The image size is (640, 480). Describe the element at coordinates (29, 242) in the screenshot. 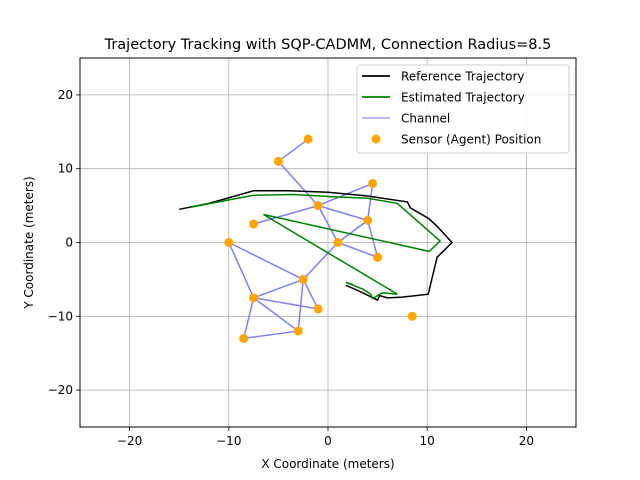

I see `y-axis-label: Y Coordinate (meters)` at that location.